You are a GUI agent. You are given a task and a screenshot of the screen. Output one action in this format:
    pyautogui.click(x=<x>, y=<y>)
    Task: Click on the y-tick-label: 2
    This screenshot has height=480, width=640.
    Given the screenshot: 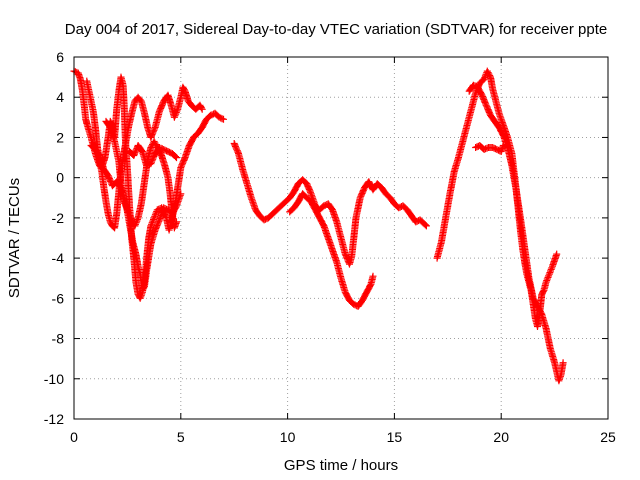 What is the action you would take?
    pyautogui.click(x=60, y=137)
    